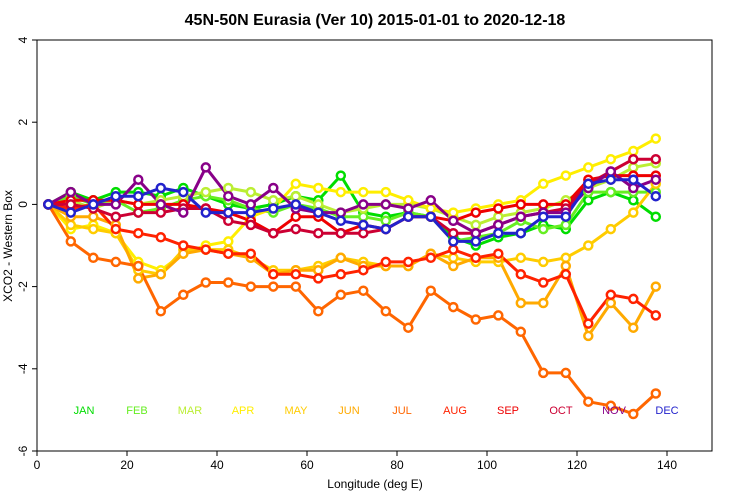  What do you see at coordinates (577, 465) in the screenshot?
I see `x-tick-label: 120` at bounding box center [577, 465].